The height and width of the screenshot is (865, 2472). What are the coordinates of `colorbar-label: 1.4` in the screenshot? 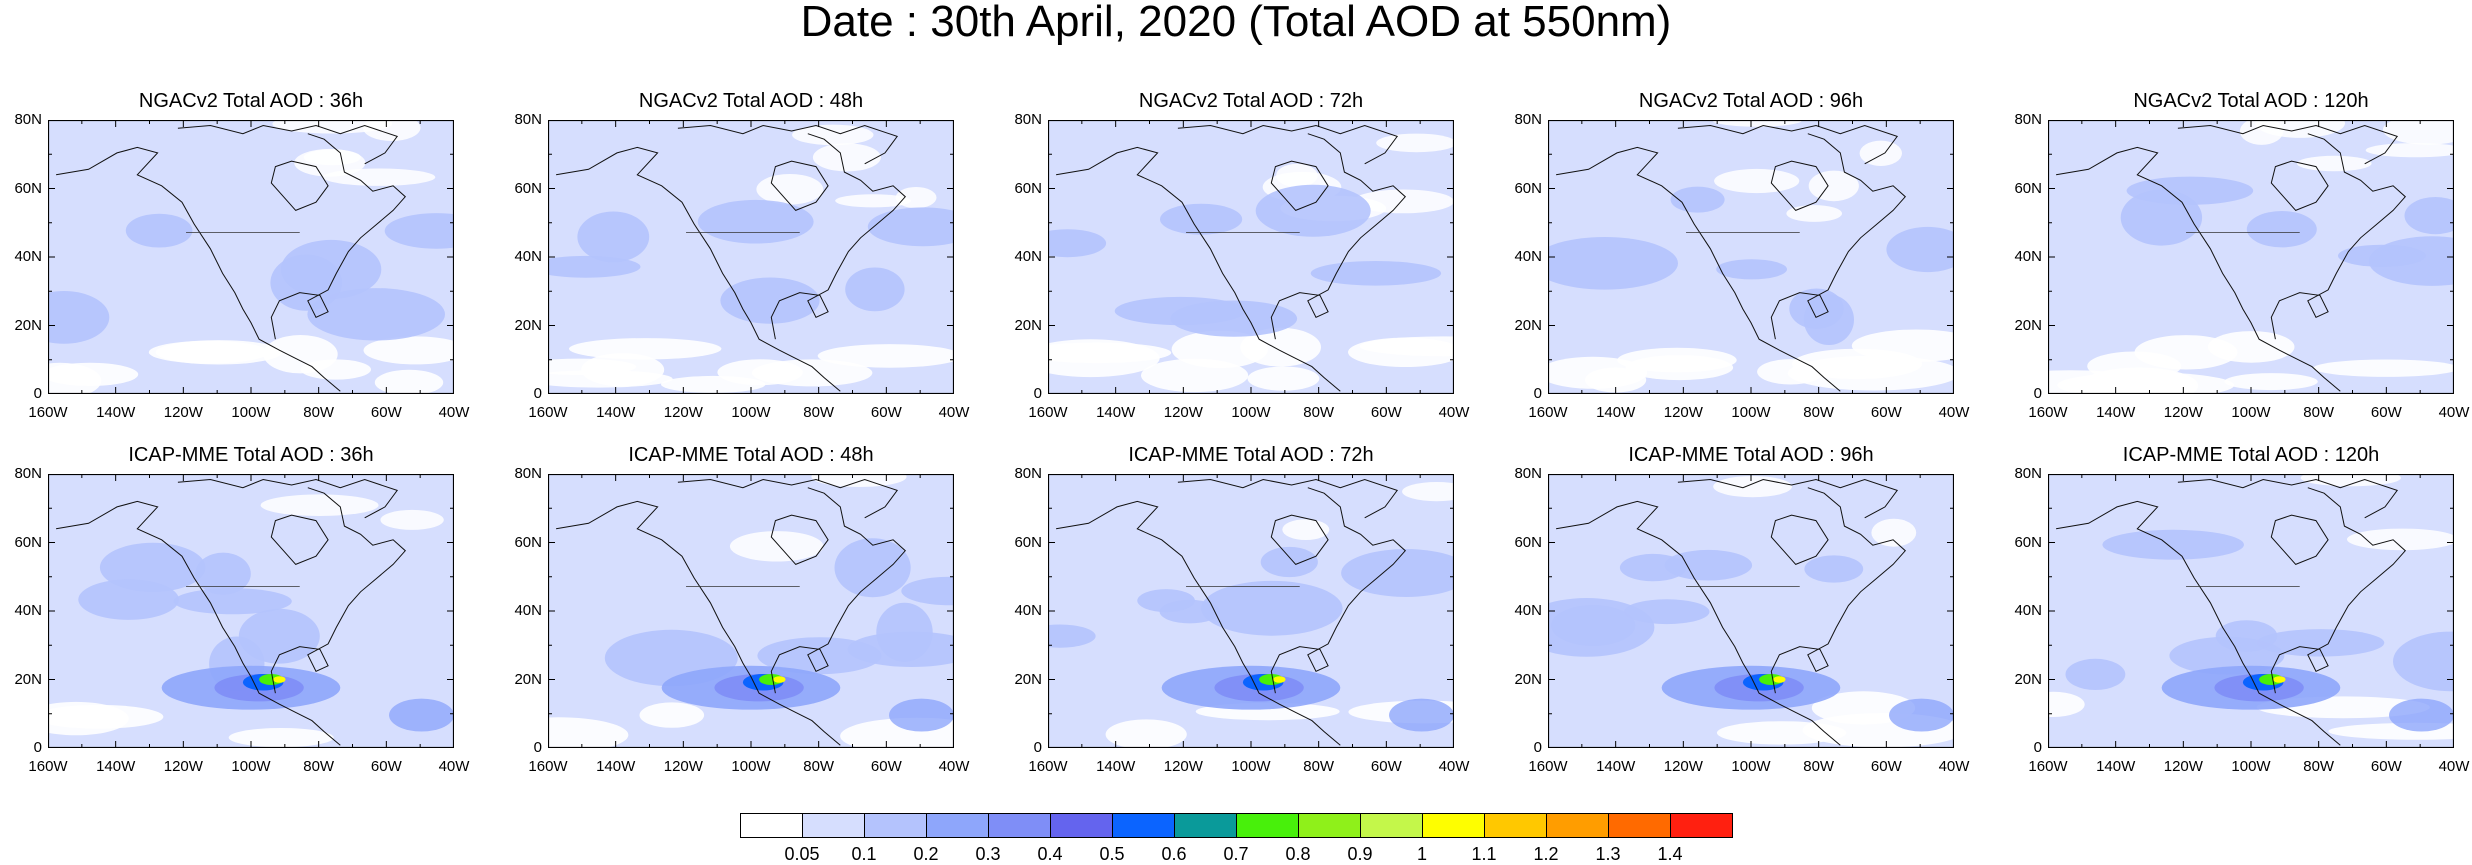 It's located at (1670, 854).